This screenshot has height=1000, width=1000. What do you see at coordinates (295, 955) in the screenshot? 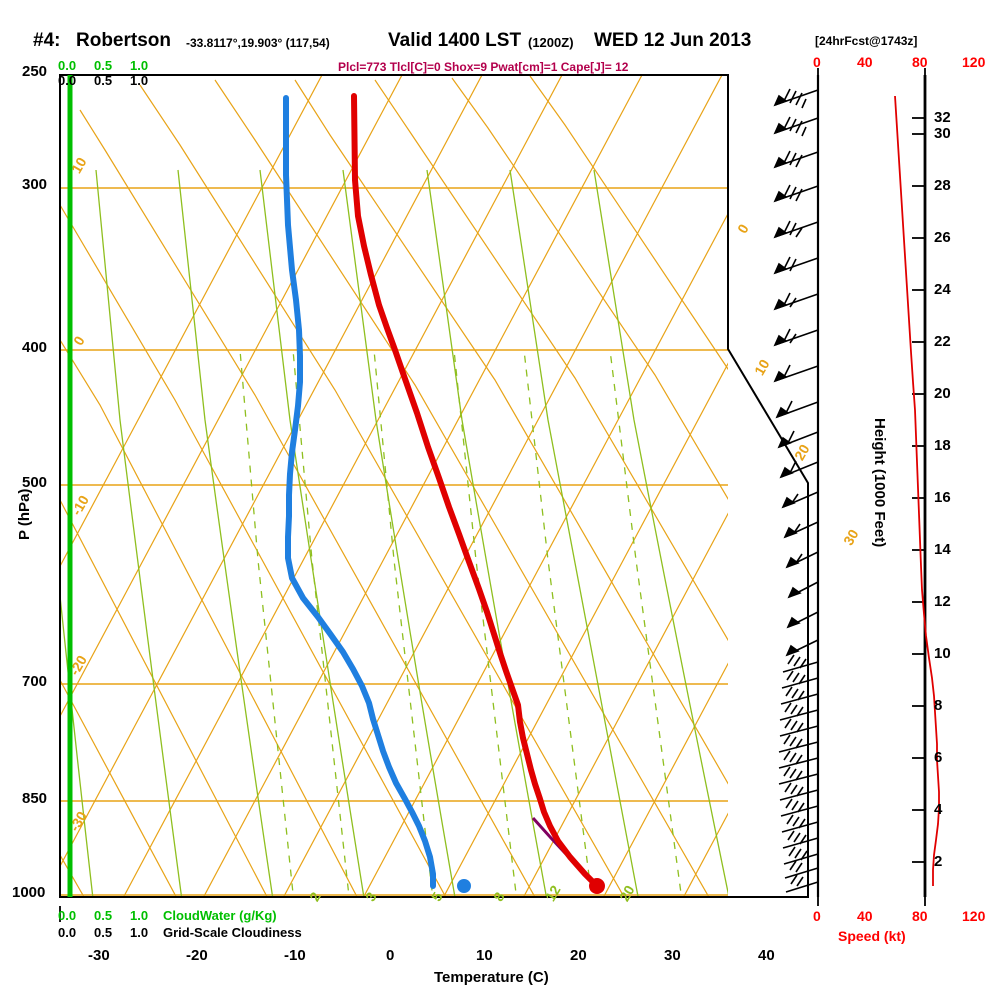
I see `temperature-tick--10: -10` at bounding box center [295, 955].